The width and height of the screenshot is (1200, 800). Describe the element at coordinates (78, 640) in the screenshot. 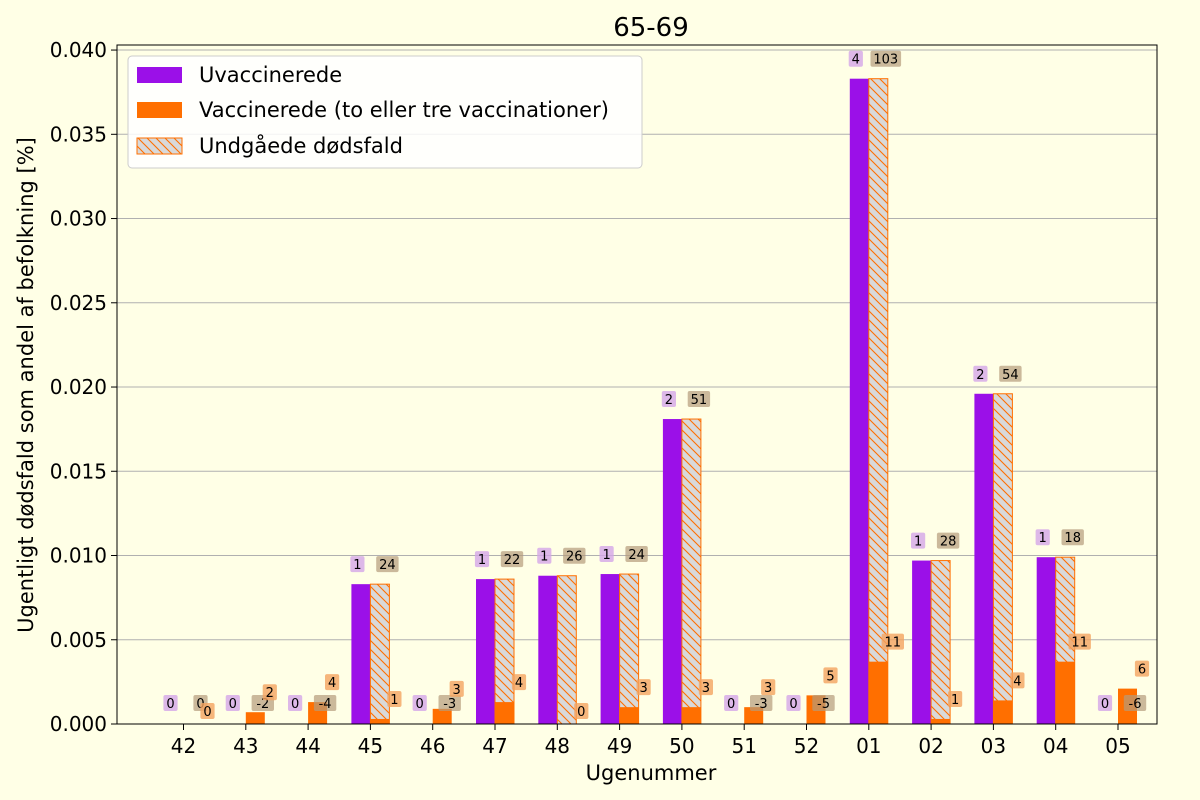

I see `y-tick-label: 0.005` at that location.